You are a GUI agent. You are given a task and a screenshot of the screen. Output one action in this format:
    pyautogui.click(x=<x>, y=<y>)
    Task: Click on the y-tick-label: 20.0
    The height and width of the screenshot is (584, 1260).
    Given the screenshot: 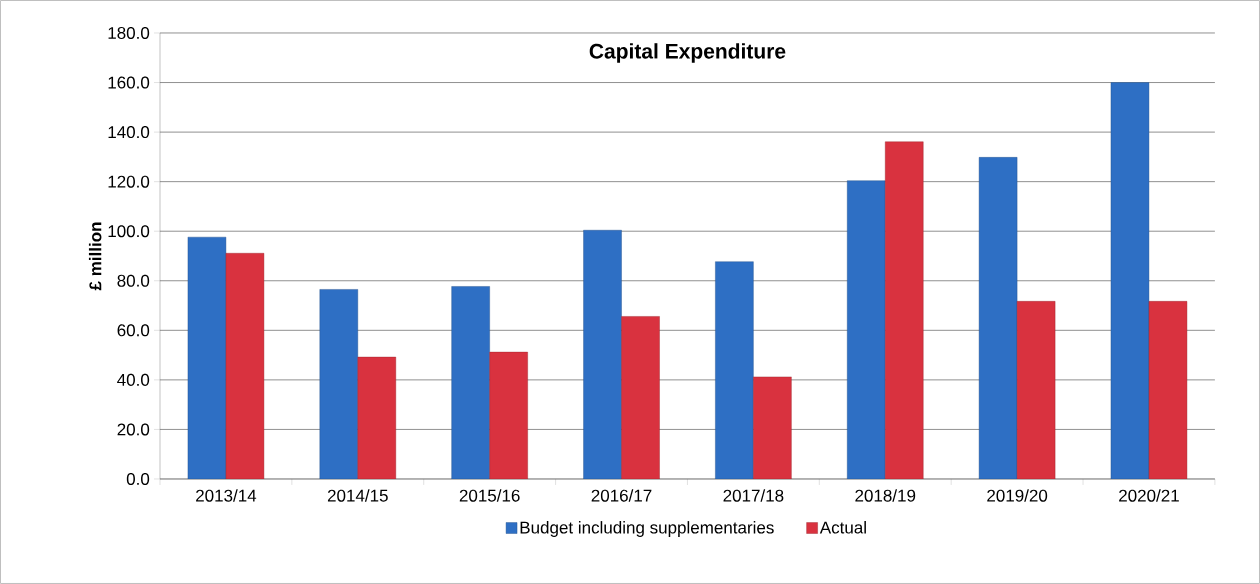 What is the action you would take?
    pyautogui.click(x=133, y=429)
    